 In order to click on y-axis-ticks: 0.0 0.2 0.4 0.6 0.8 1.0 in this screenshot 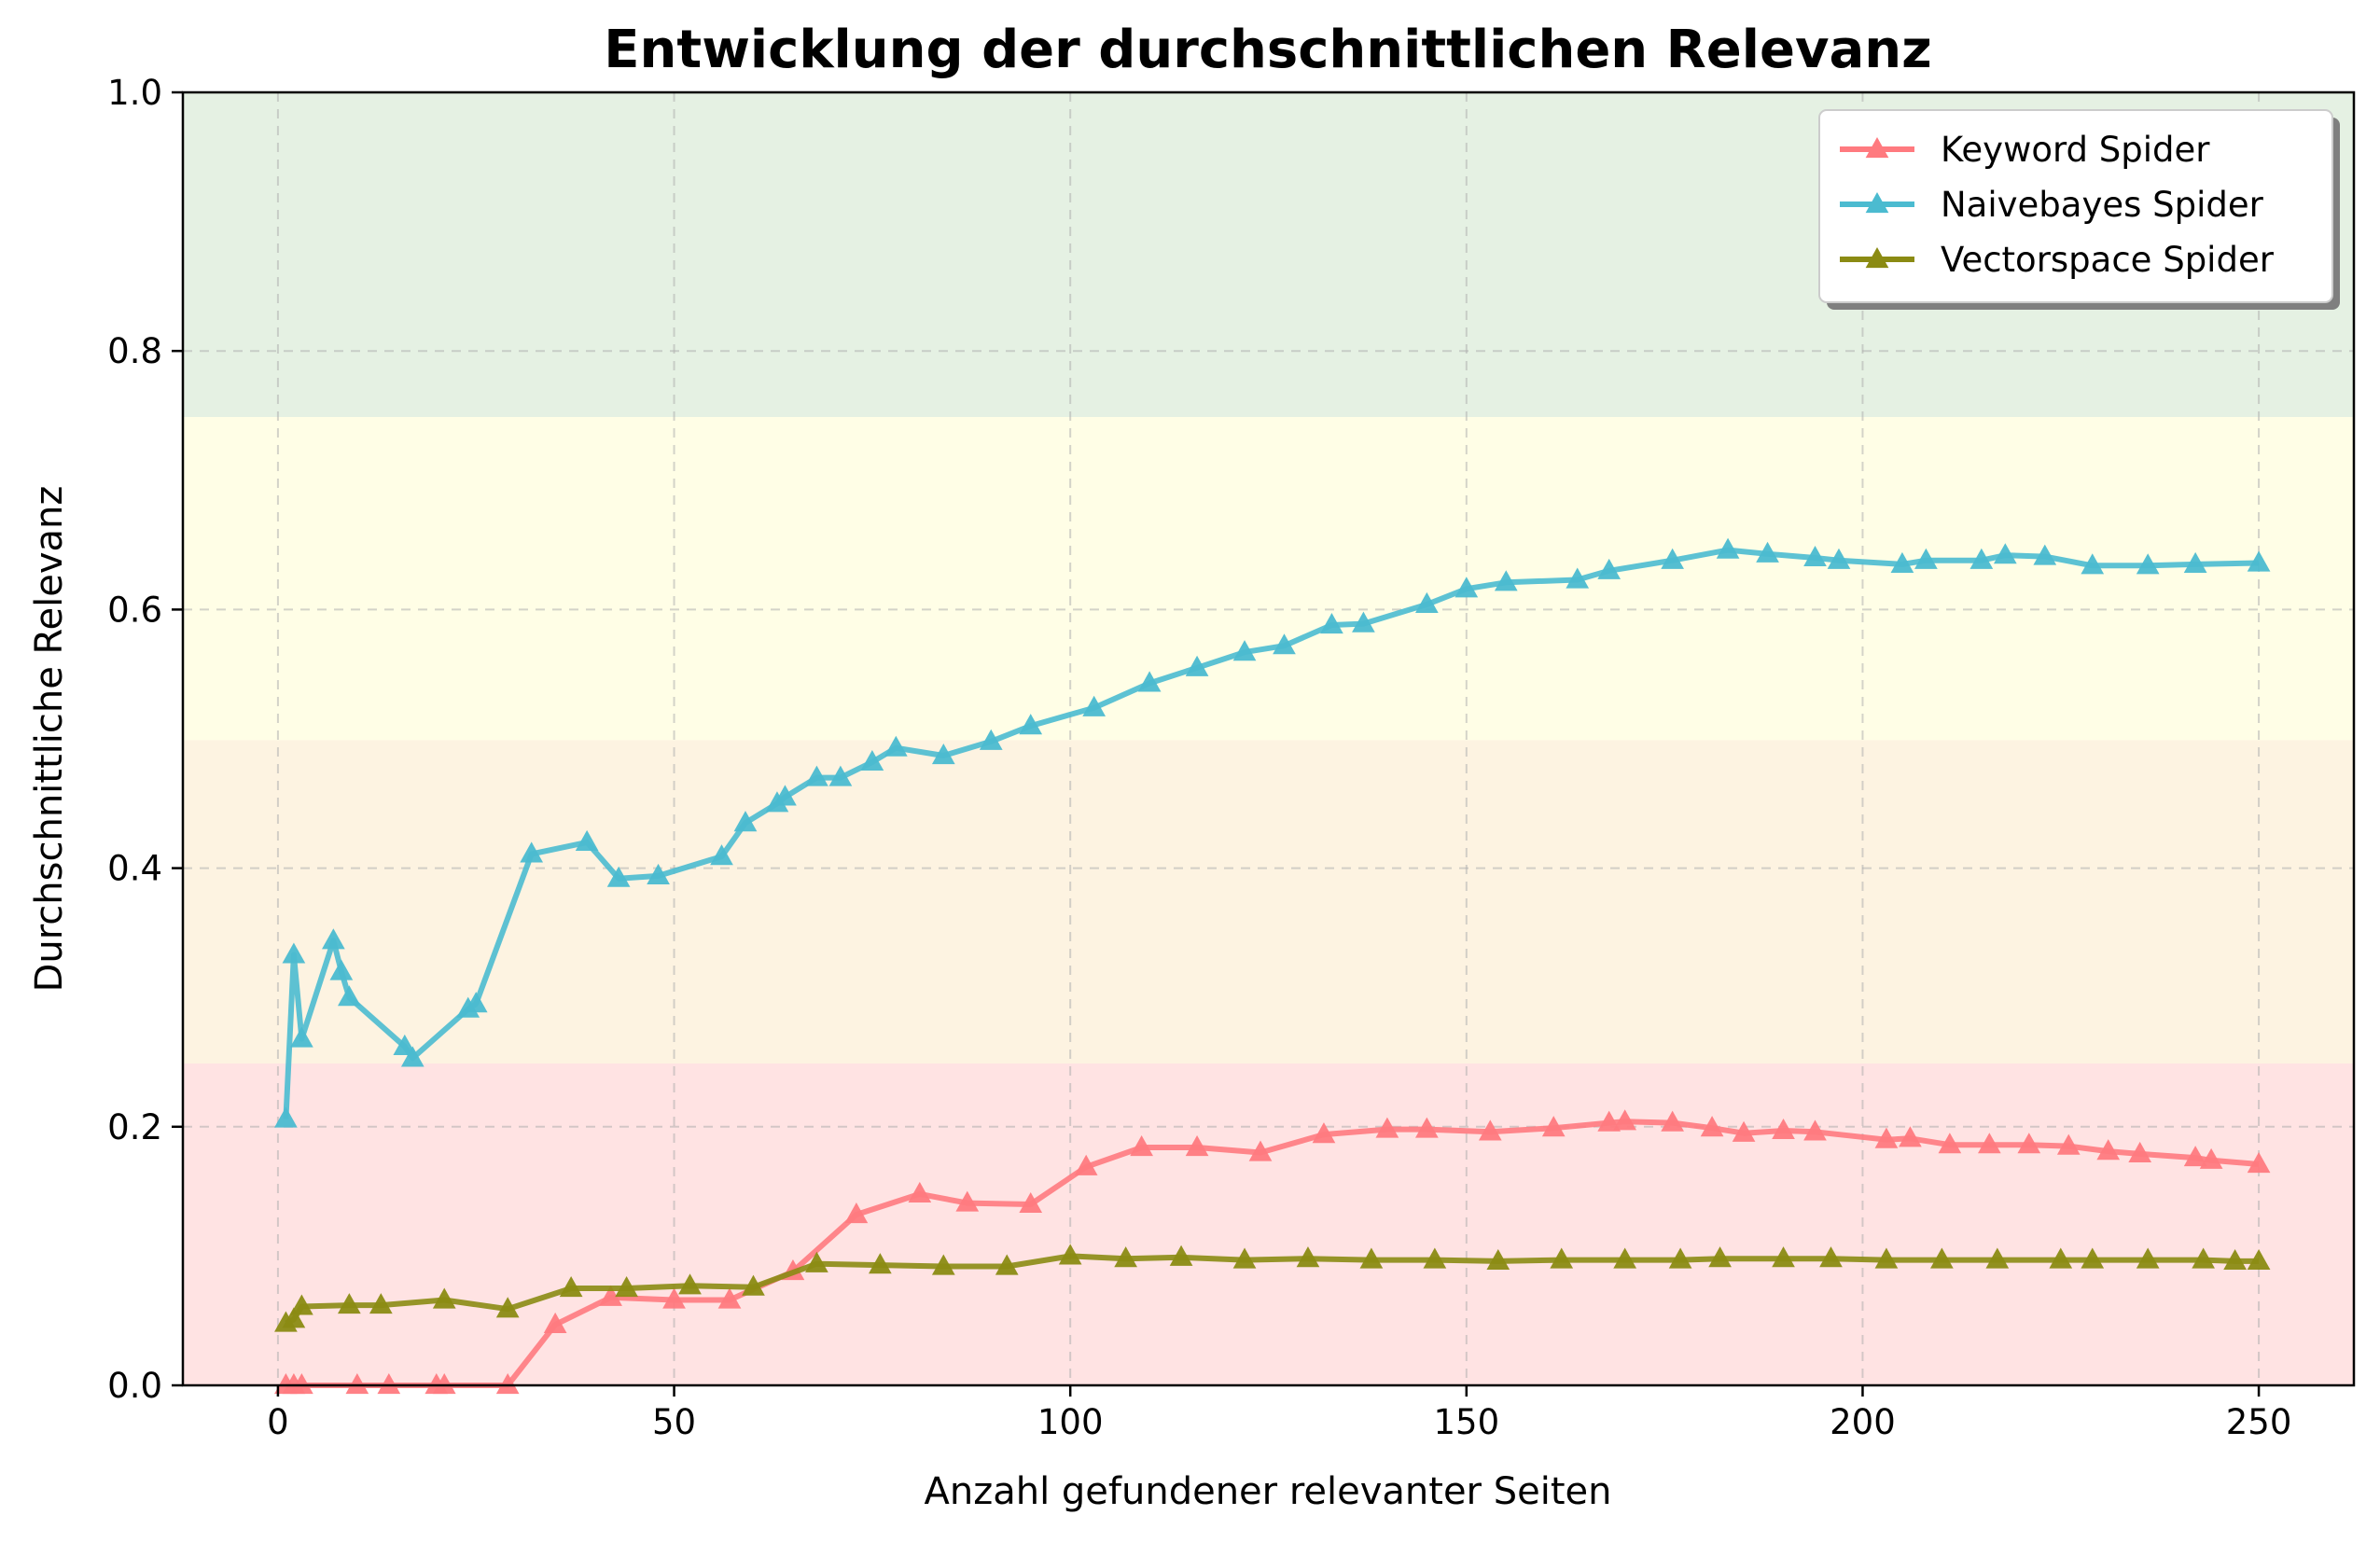, I will do `click(145, 739)`.